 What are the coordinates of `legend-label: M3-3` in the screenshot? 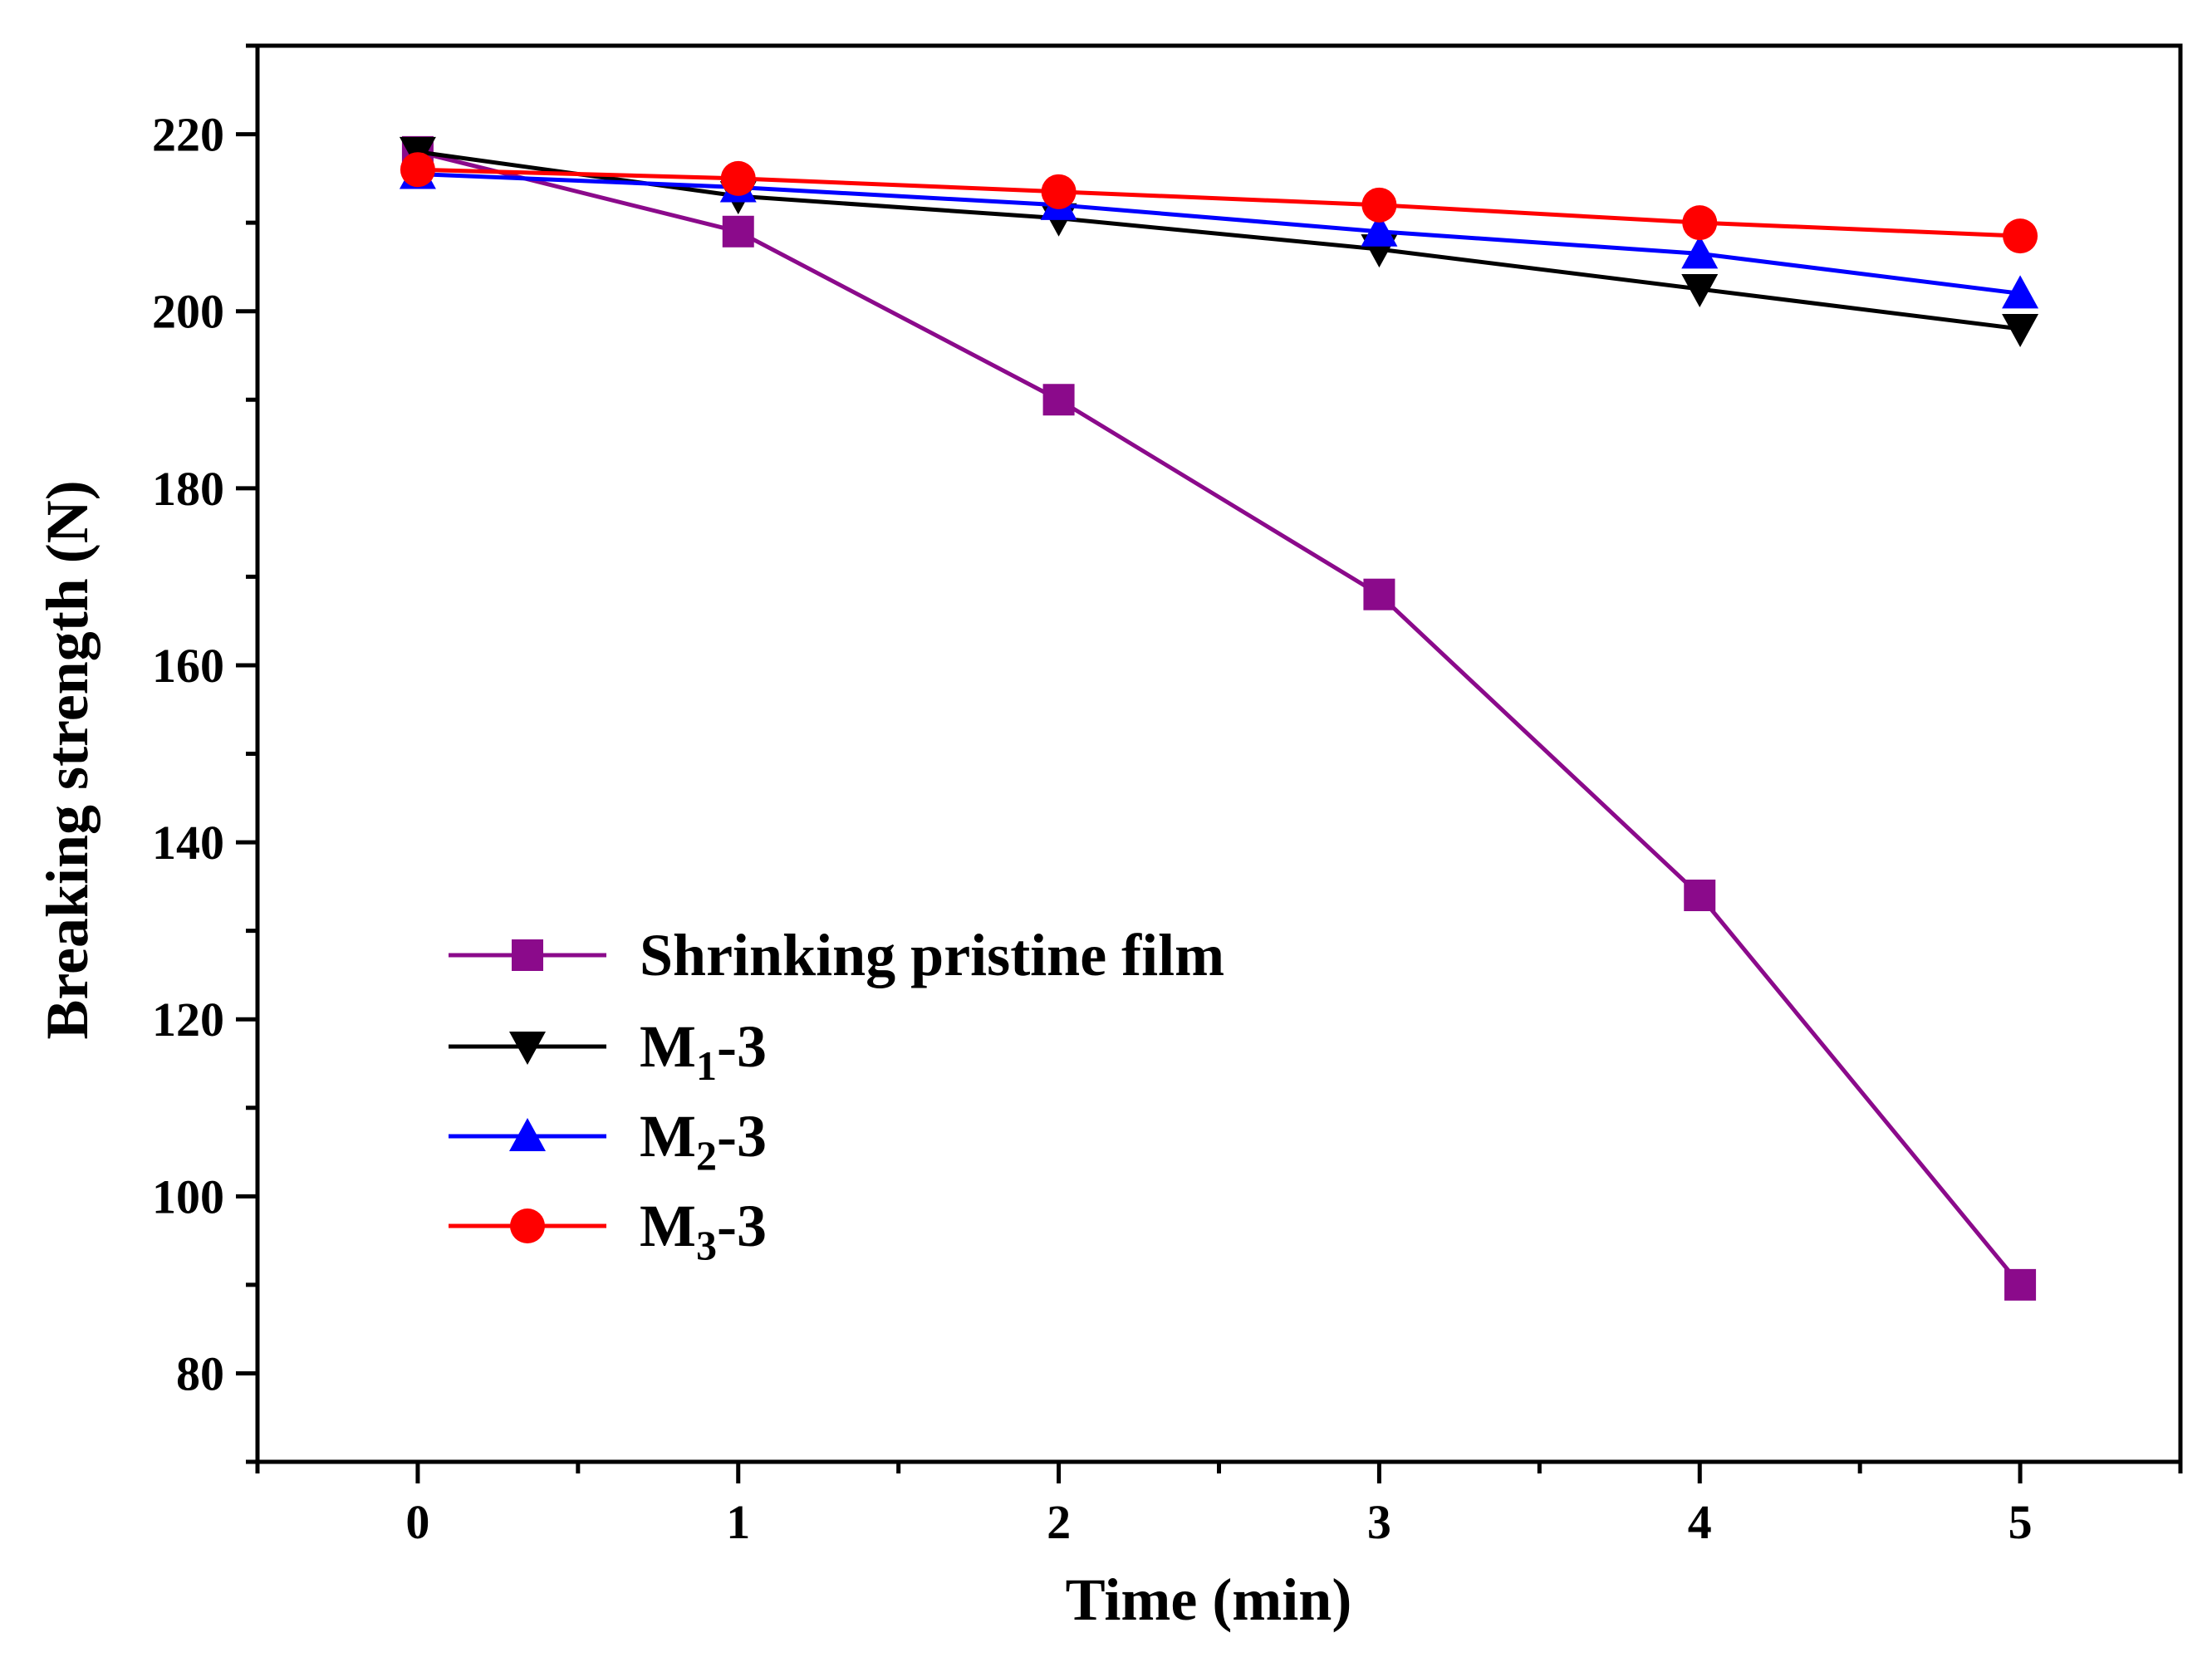 It's located at (703, 1230).